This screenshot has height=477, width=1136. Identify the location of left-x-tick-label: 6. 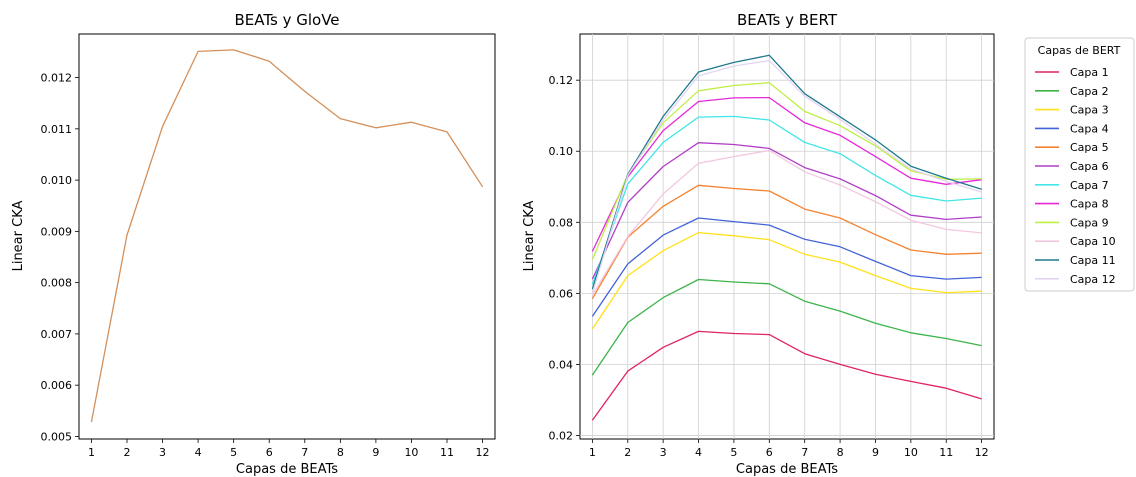
(269, 452).